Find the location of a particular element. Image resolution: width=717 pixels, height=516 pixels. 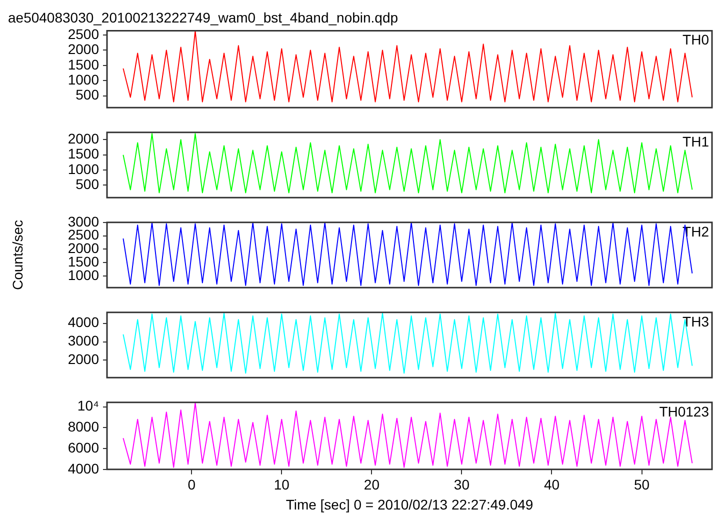

x-tick-label: 10 is located at coordinates (282, 484).